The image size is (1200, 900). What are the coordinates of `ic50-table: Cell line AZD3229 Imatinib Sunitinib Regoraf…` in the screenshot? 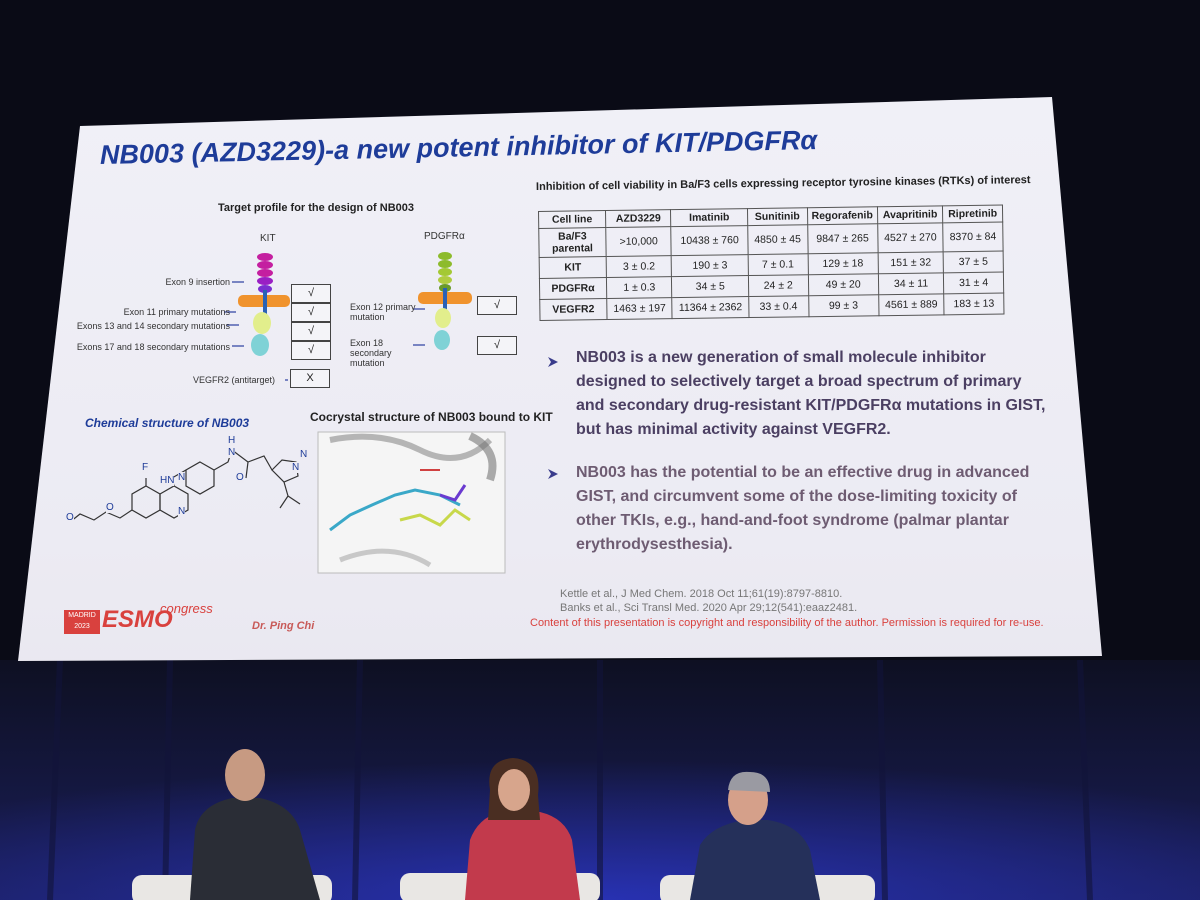 It's located at (771, 263).